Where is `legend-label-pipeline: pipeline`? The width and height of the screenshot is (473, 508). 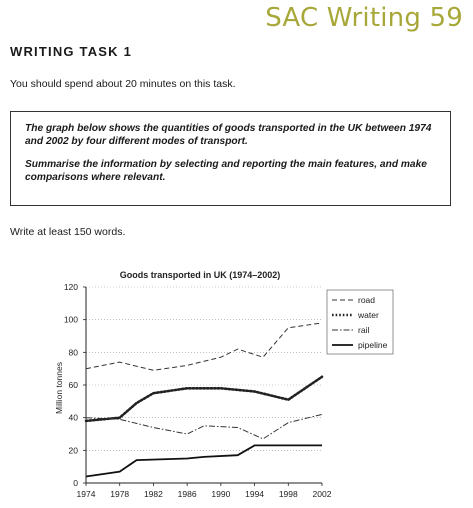 legend-label-pipeline: pipeline is located at coordinates (373, 345).